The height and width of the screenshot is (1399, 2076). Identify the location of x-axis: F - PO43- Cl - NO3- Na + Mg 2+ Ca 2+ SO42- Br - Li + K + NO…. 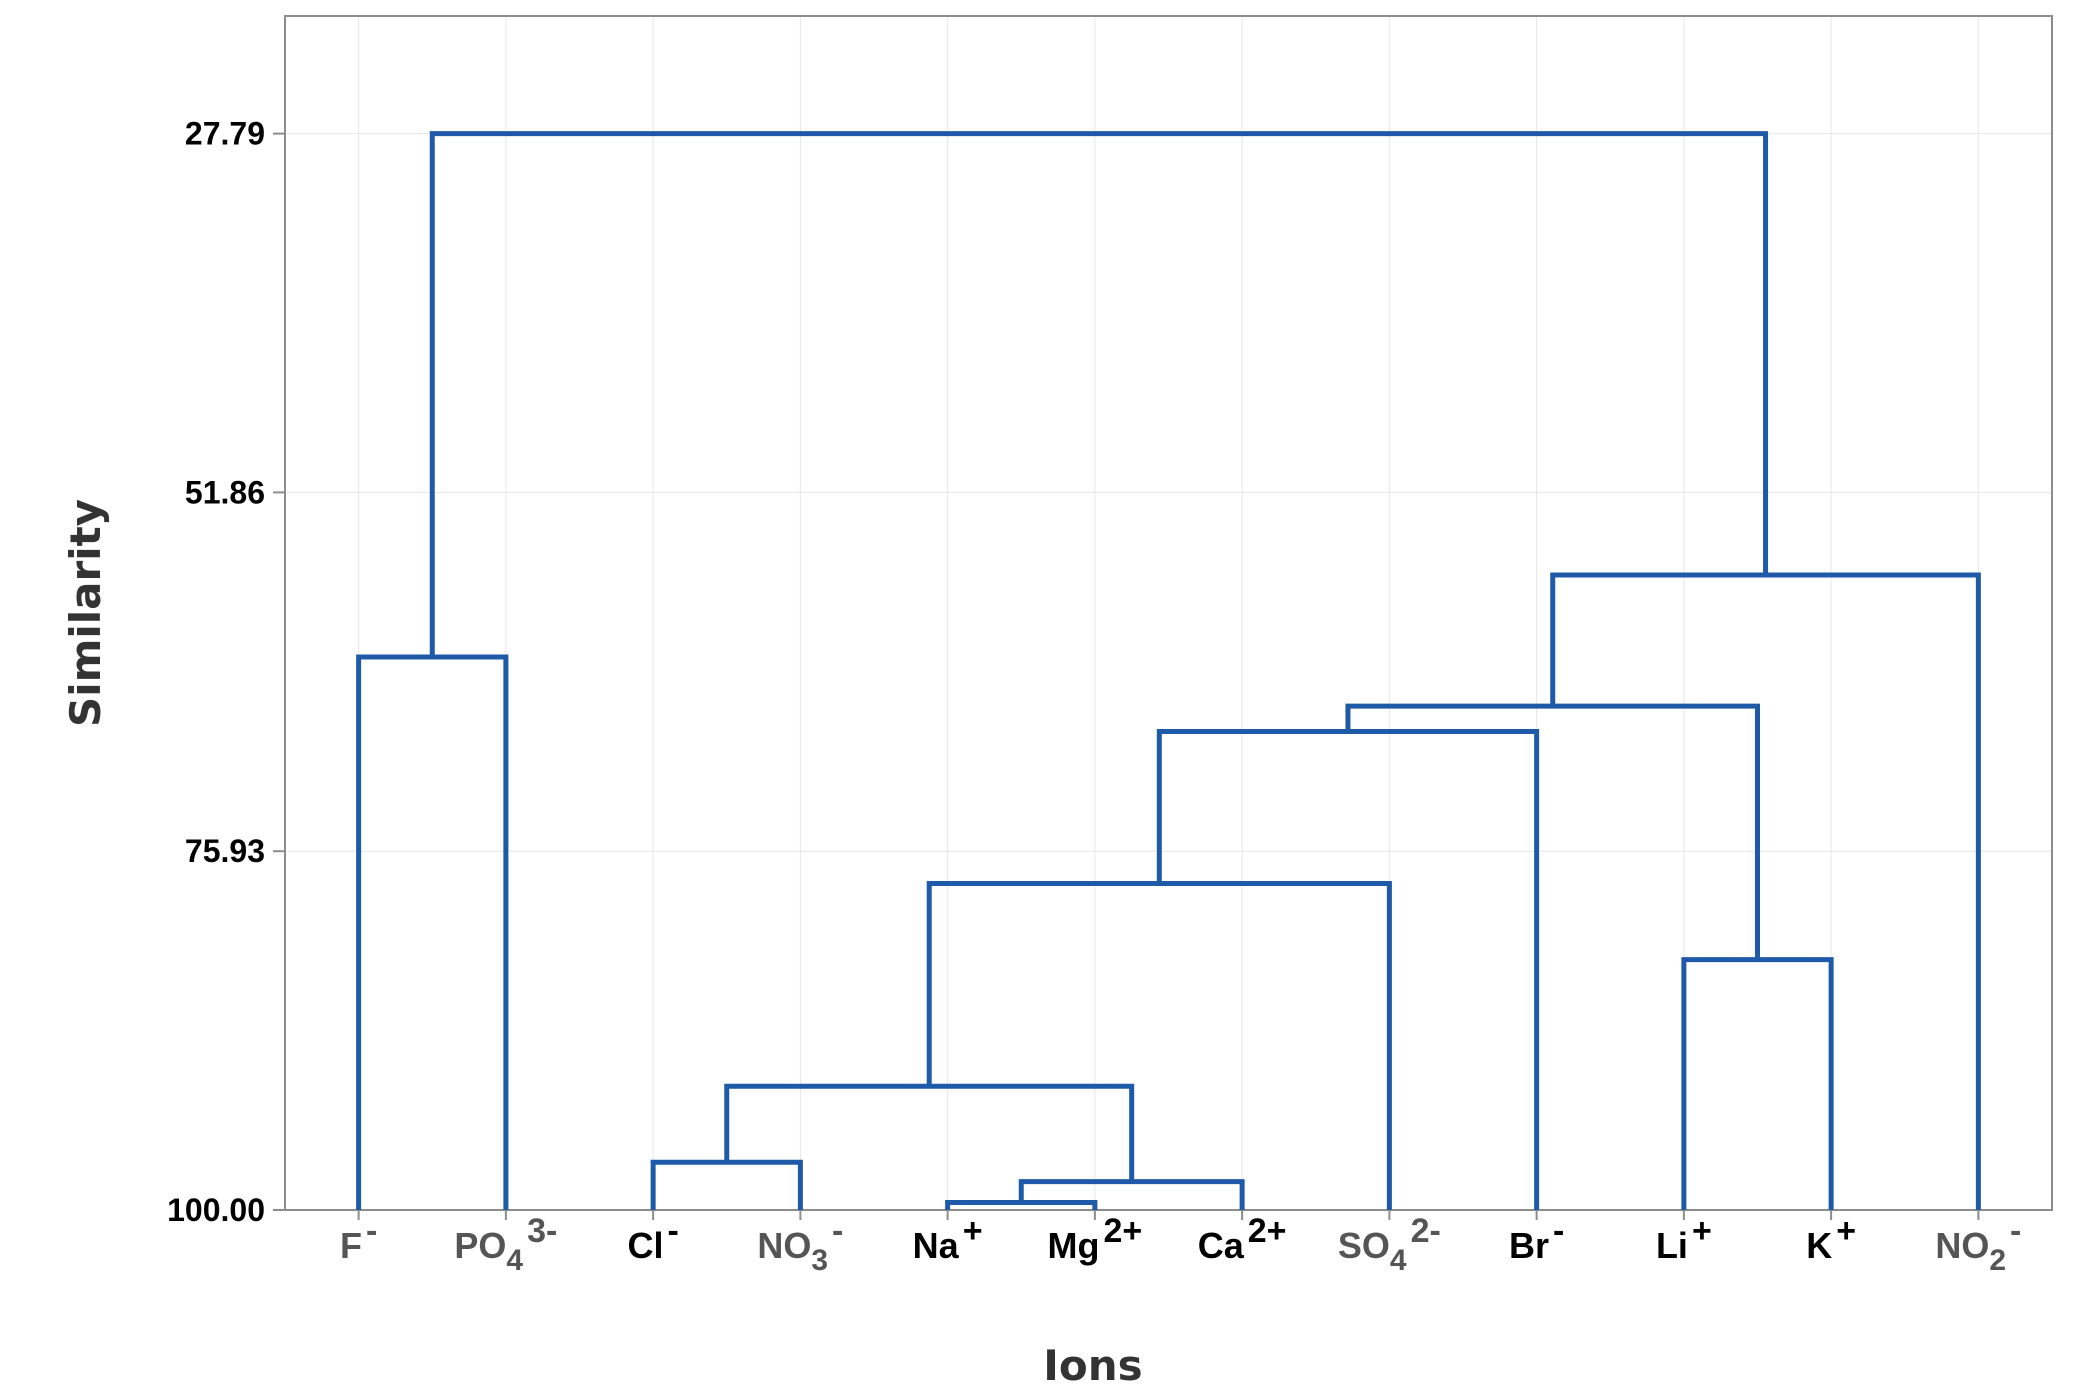
(1180, 1243).